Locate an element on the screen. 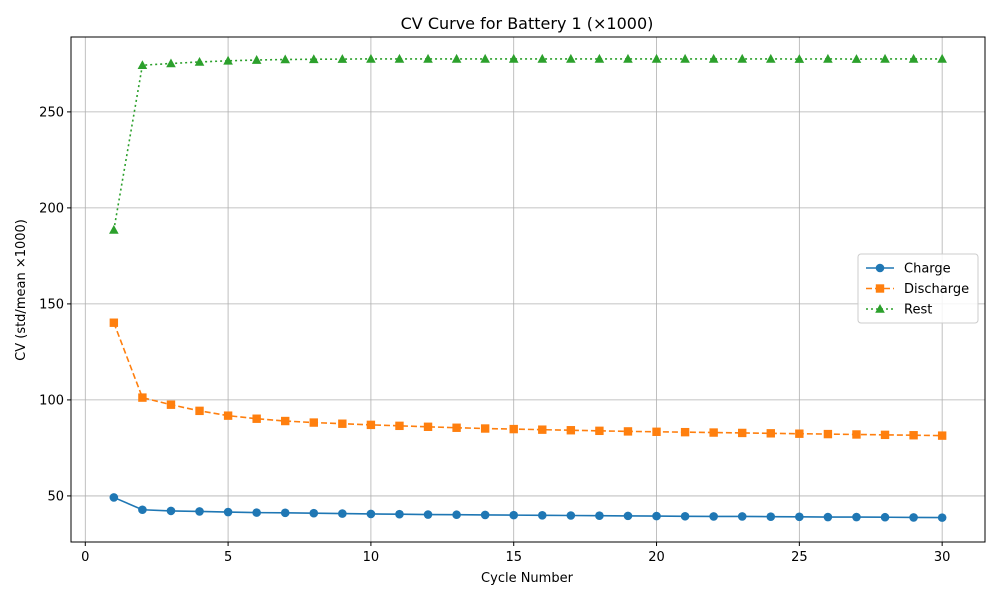 This screenshot has height=600, width=1000. x-tick-label: 25 is located at coordinates (799, 557).